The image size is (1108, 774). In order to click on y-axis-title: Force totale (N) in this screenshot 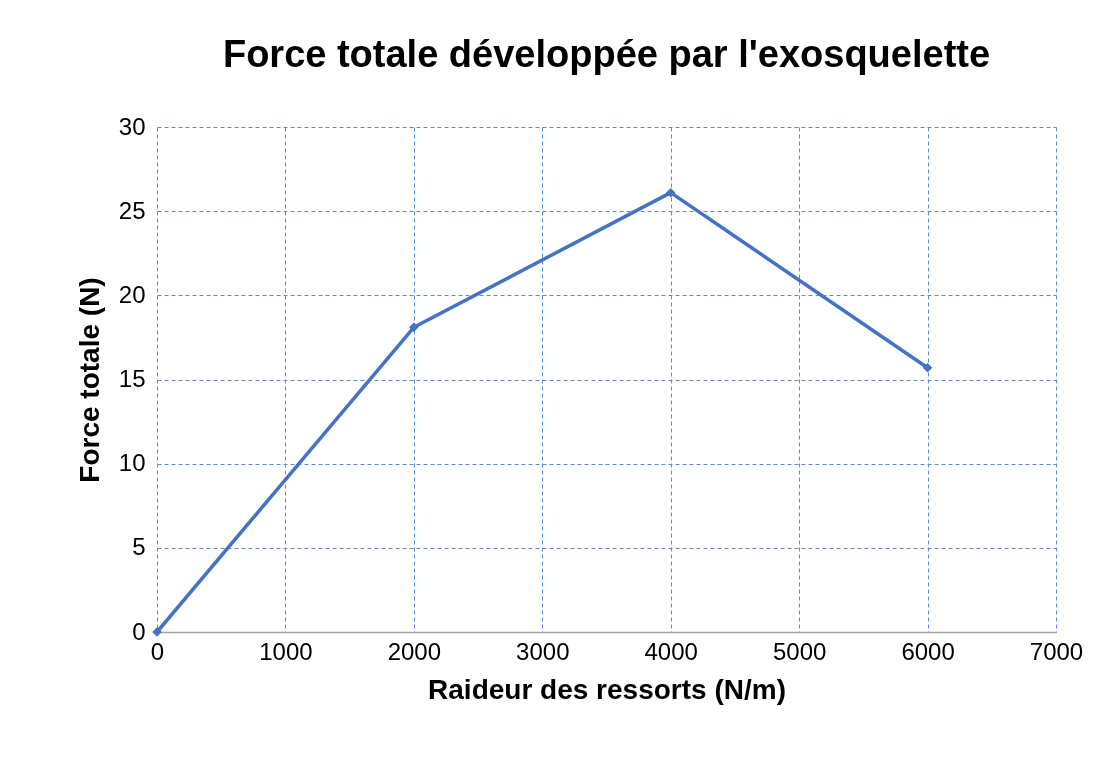, I will do `click(89, 380)`.